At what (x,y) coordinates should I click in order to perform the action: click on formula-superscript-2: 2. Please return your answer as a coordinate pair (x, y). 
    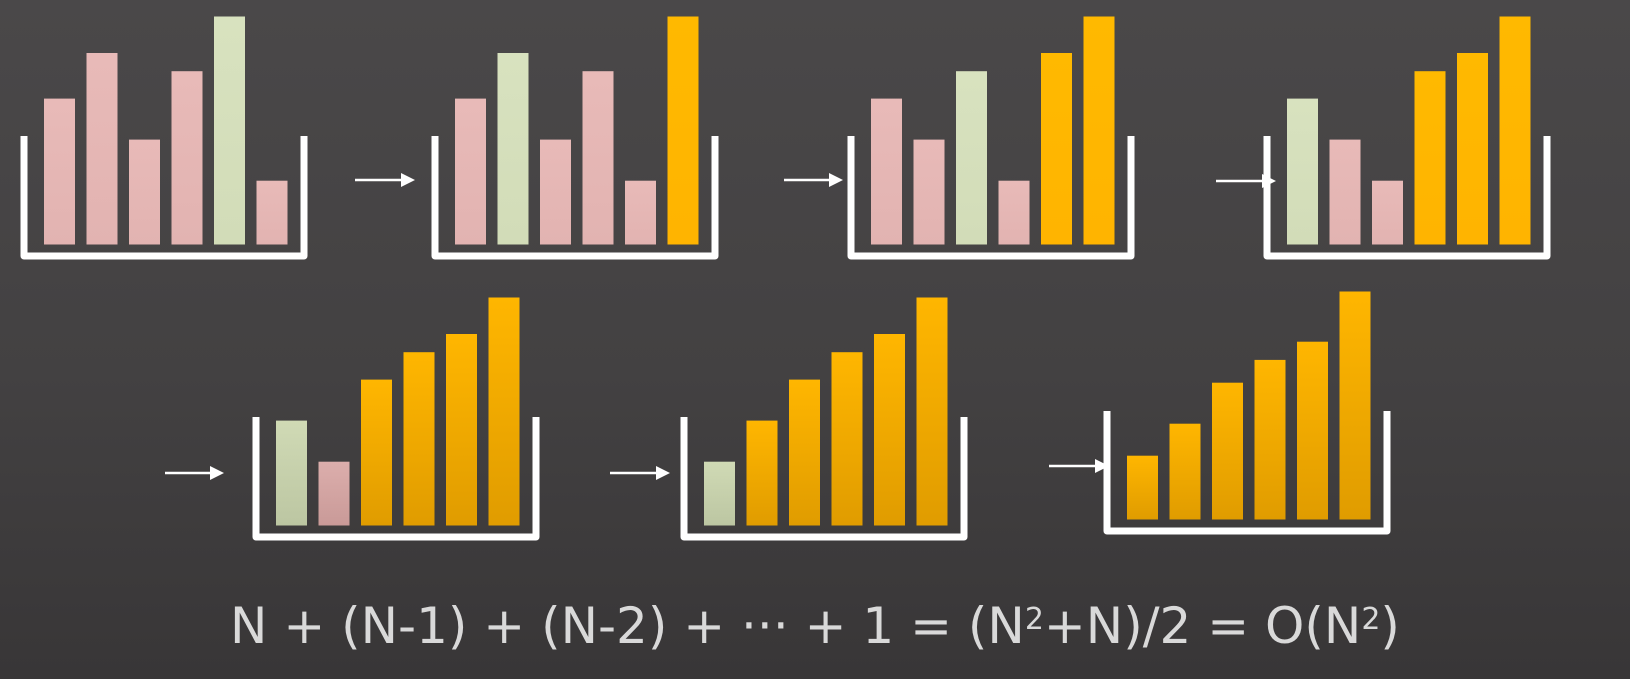
    Looking at the image, I should click on (1371, 619).